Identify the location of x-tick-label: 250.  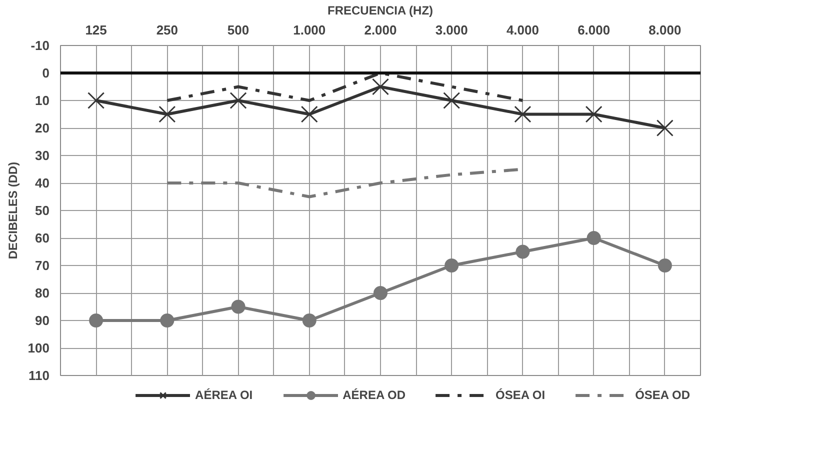
(167, 30).